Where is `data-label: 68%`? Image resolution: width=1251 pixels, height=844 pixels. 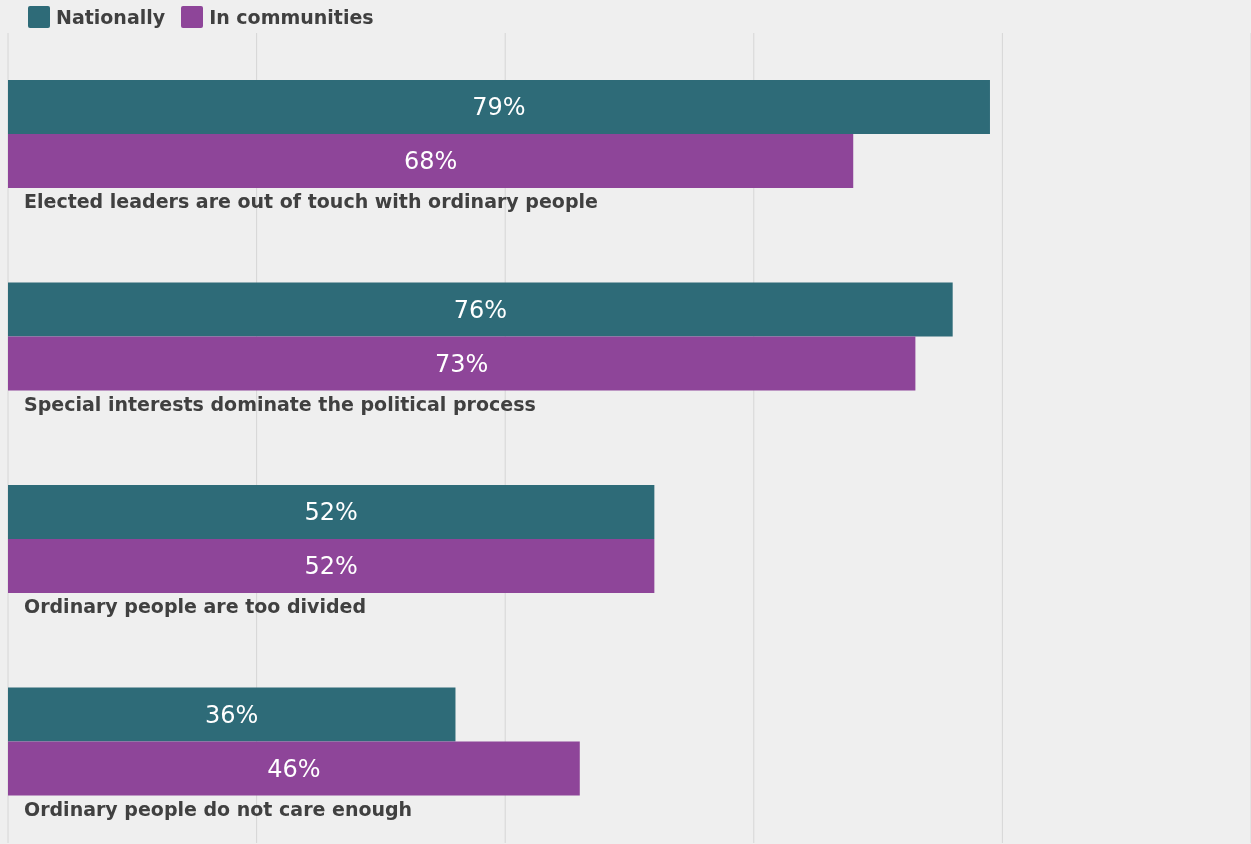
data-label: 68% is located at coordinates (430, 161).